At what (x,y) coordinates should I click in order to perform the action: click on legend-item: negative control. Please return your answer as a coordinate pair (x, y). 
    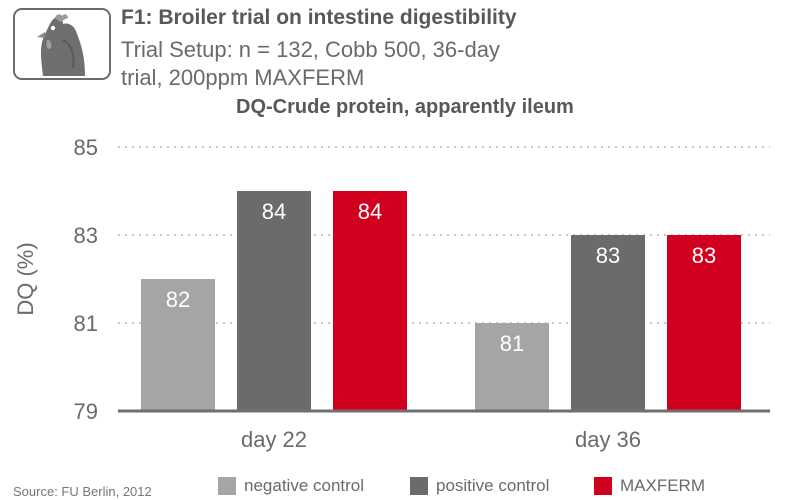
    Looking at the image, I should click on (291, 486).